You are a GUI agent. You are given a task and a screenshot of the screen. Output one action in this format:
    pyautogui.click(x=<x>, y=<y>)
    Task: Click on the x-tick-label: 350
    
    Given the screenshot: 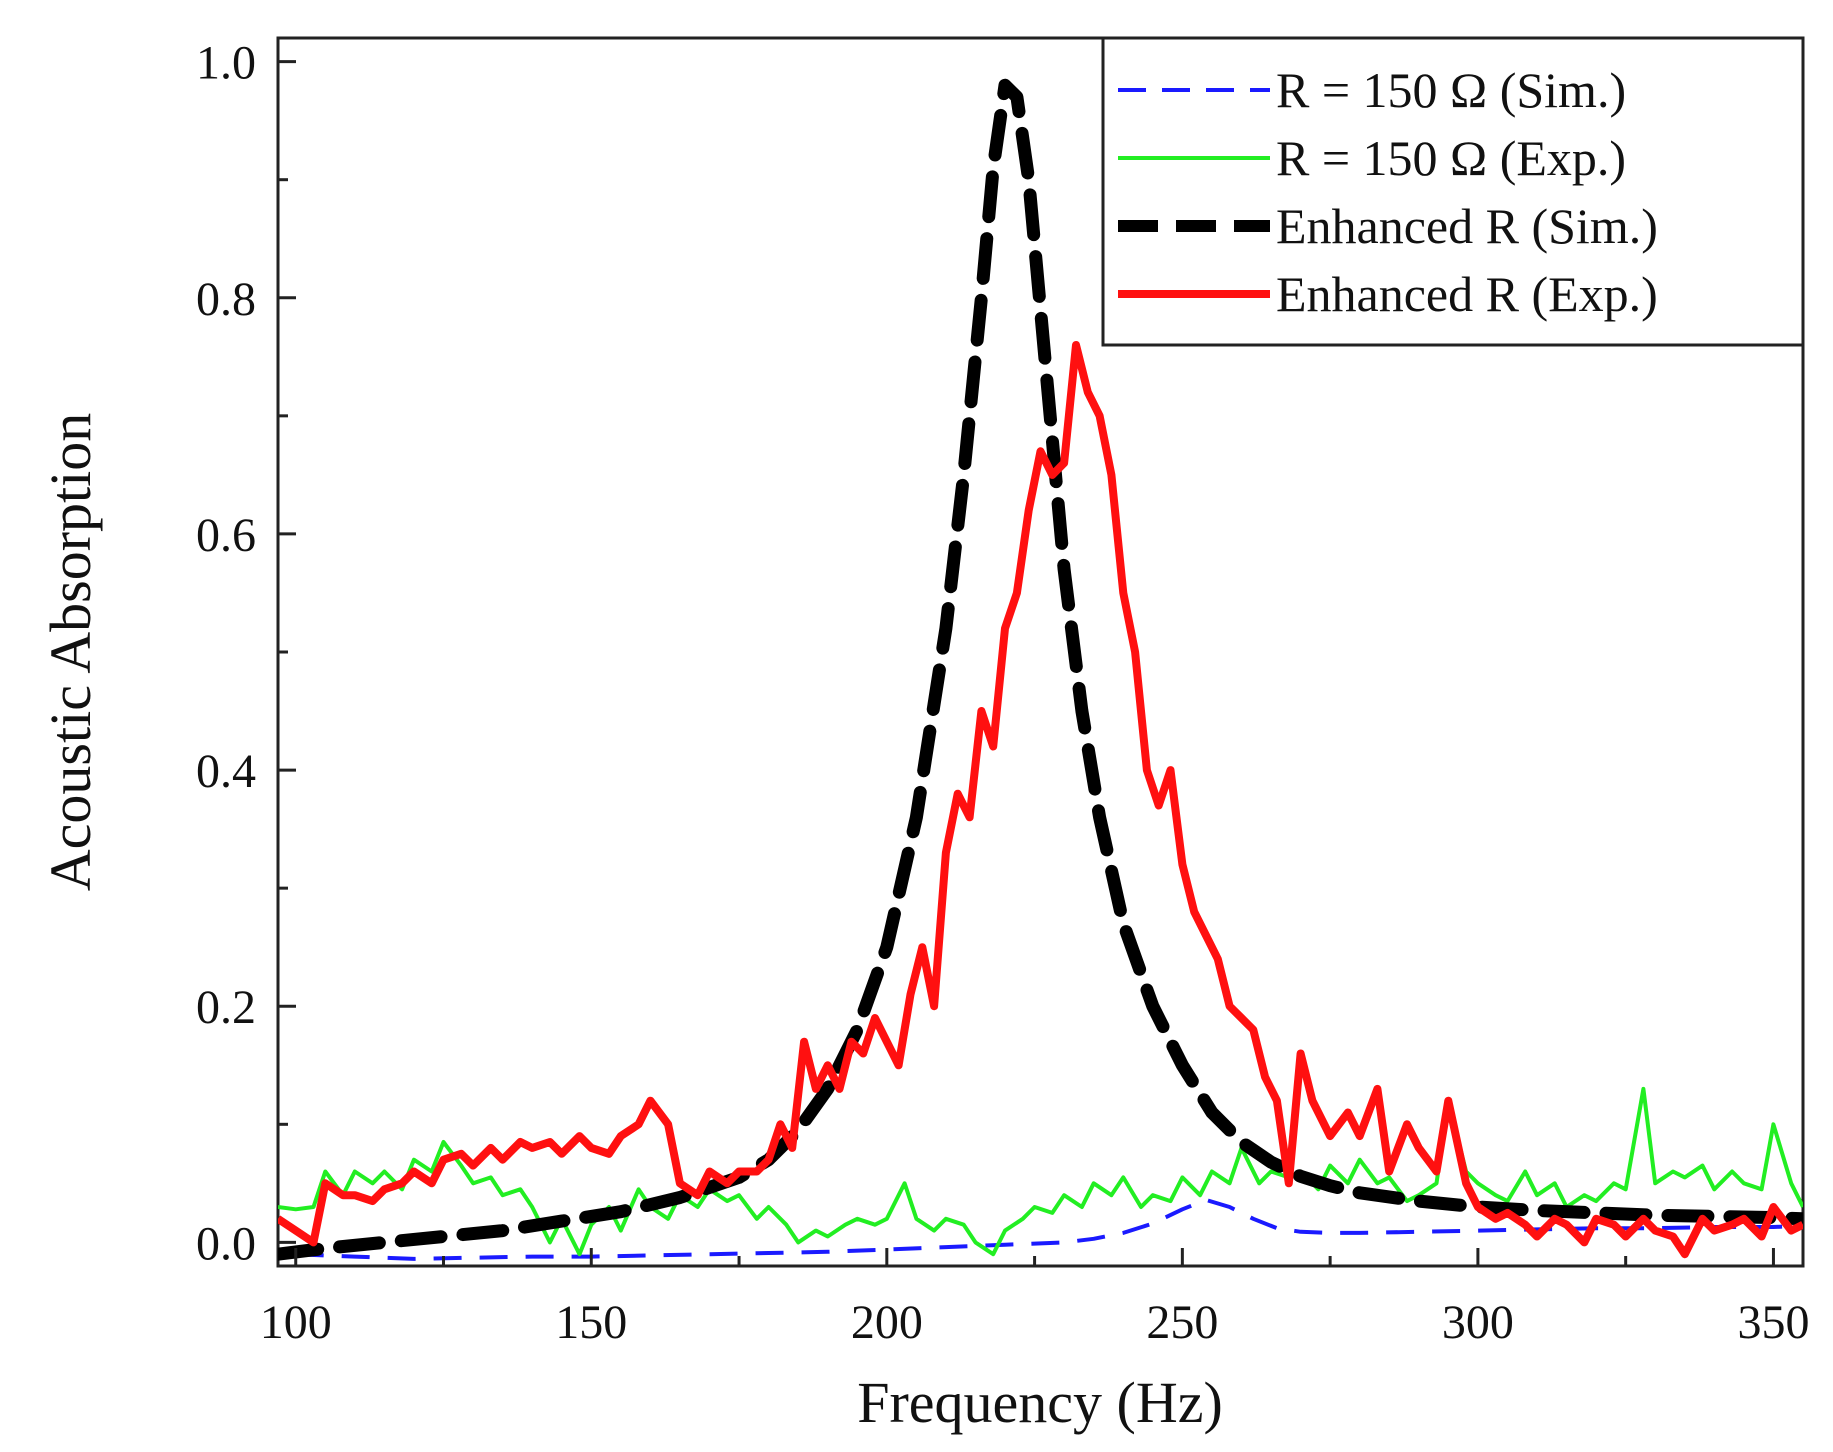 What is the action you would take?
    pyautogui.click(x=1773, y=1322)
    